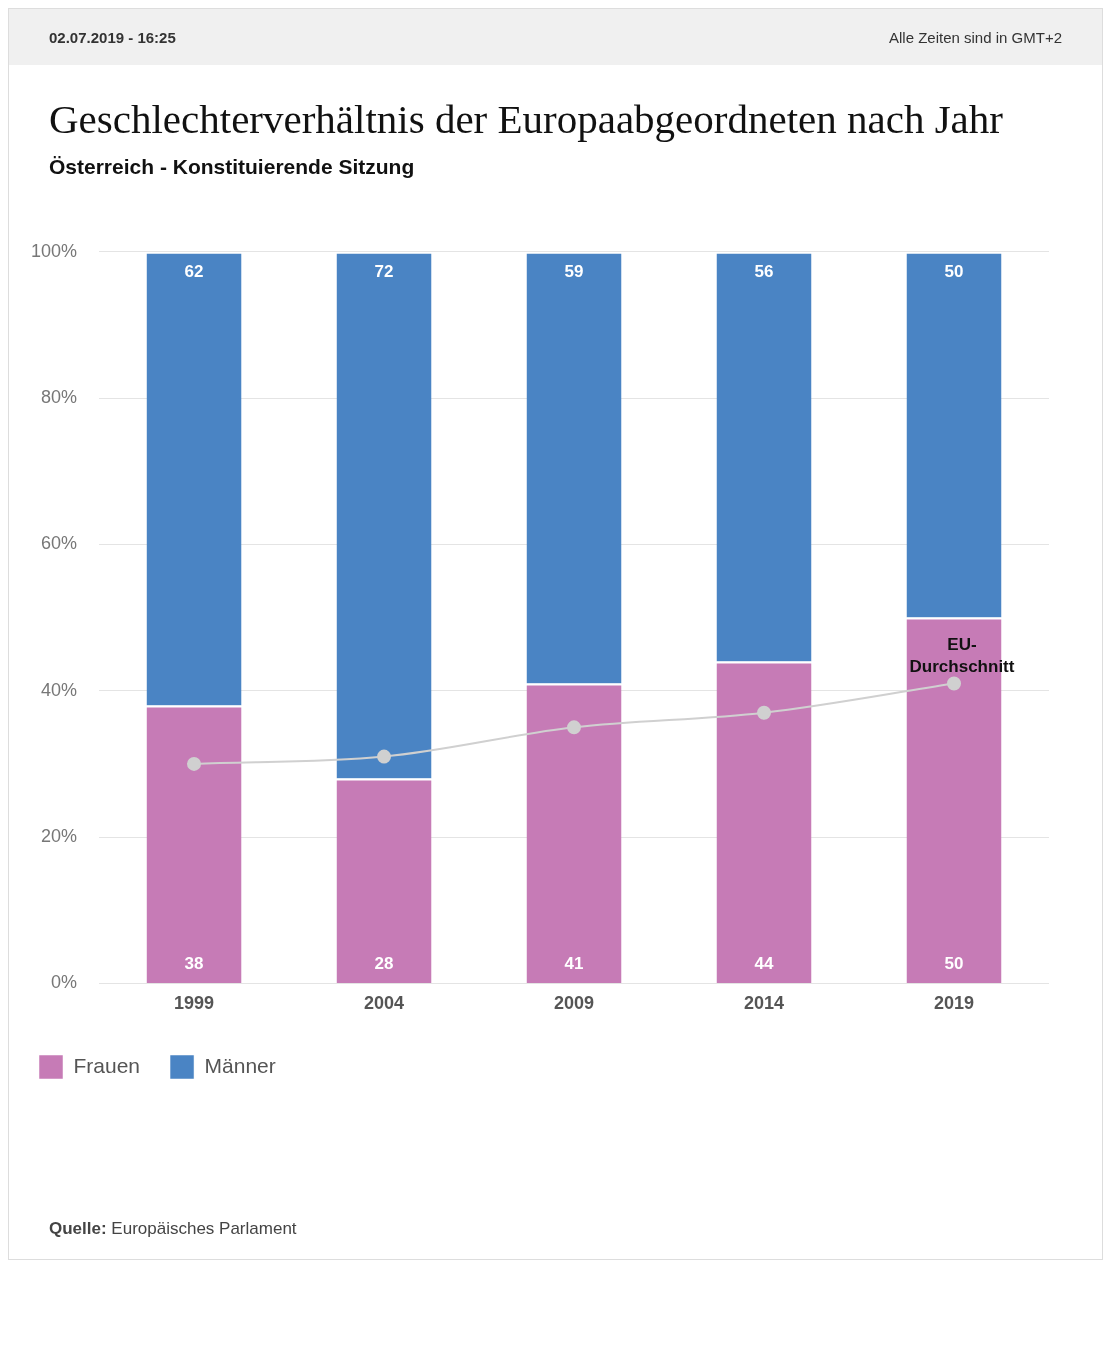  Describe the element at coordinates (194, 1003) in the screenshot. I see `x-tick-label: 1999` at that location.